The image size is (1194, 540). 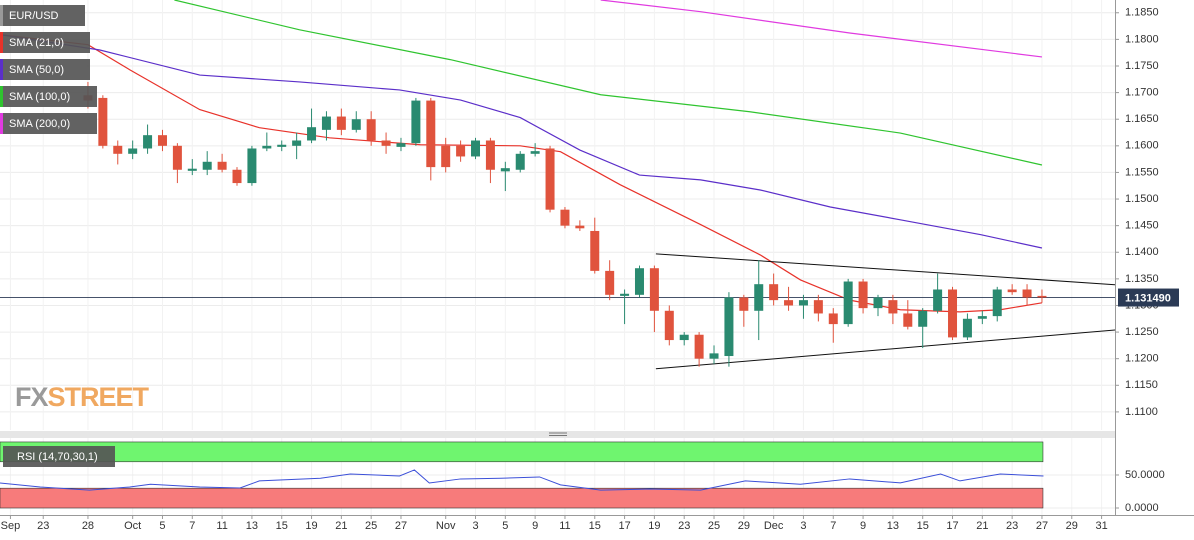 I want to click on legend-label: SMA (200,0), so click(x=39, y=124).